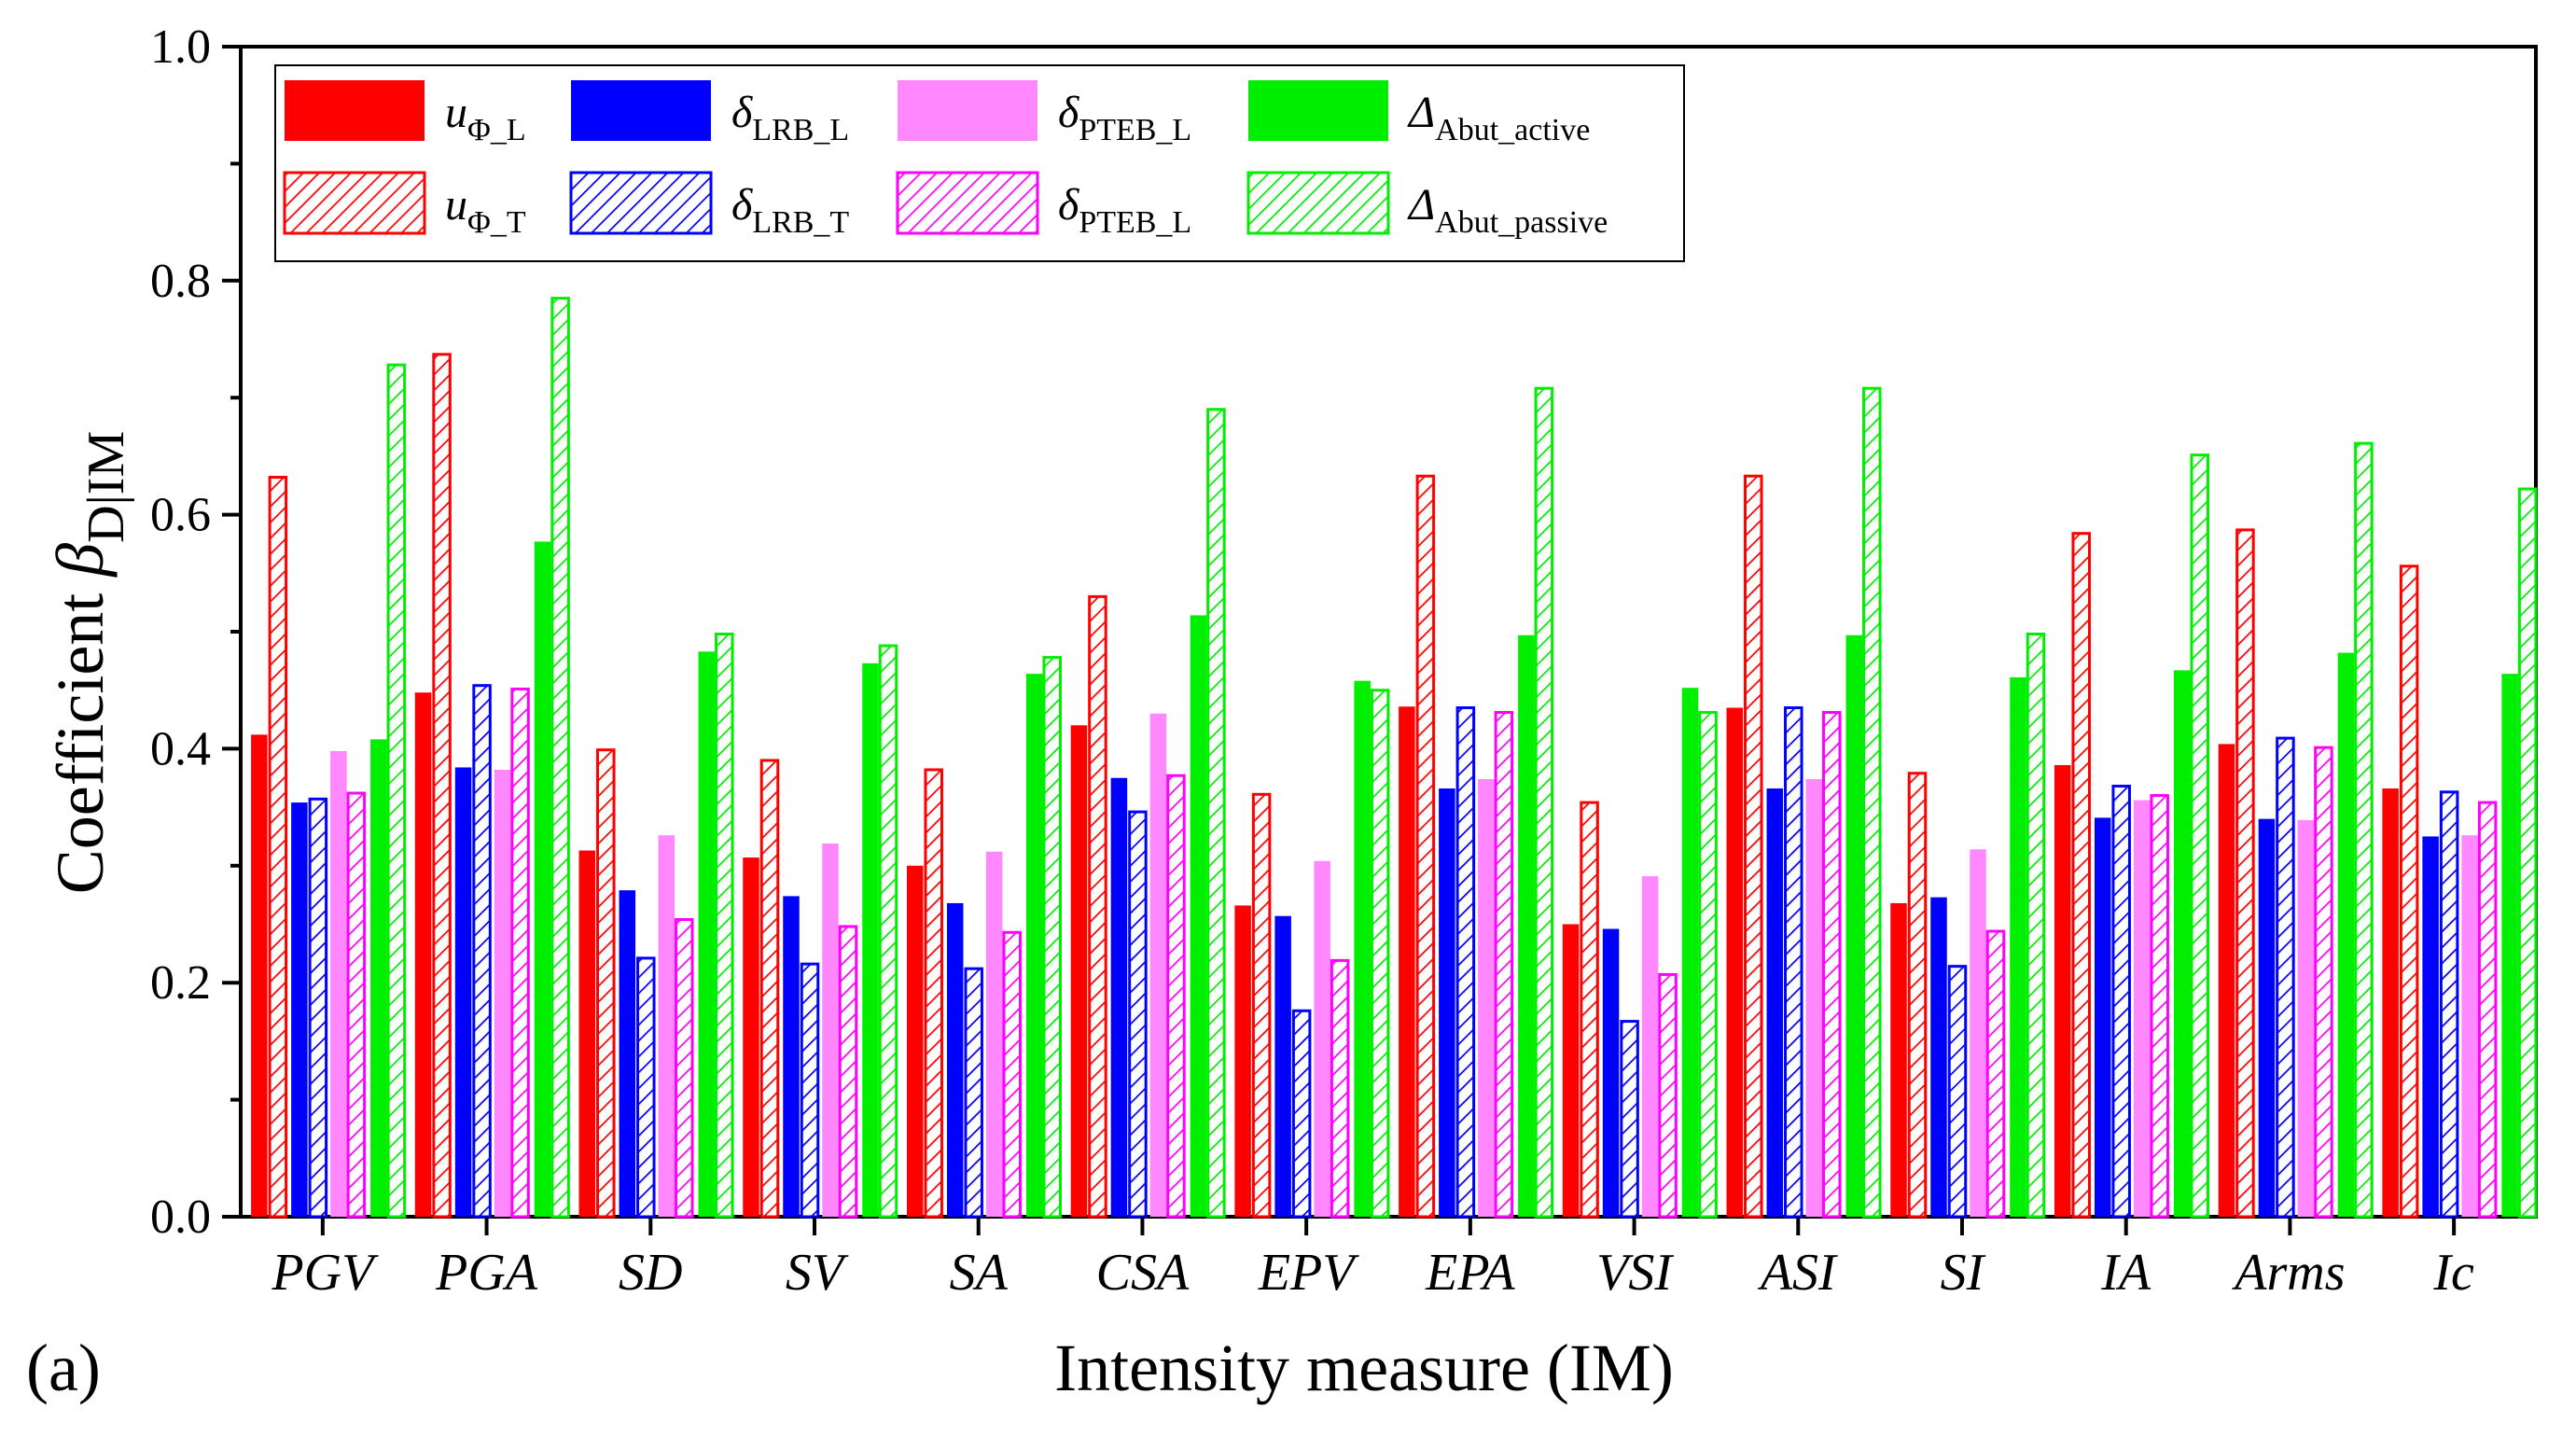 This screenshot has height=1436, width=2576. I want to click on y-axis-title-prefix: Coefficient, so click(80, 736).